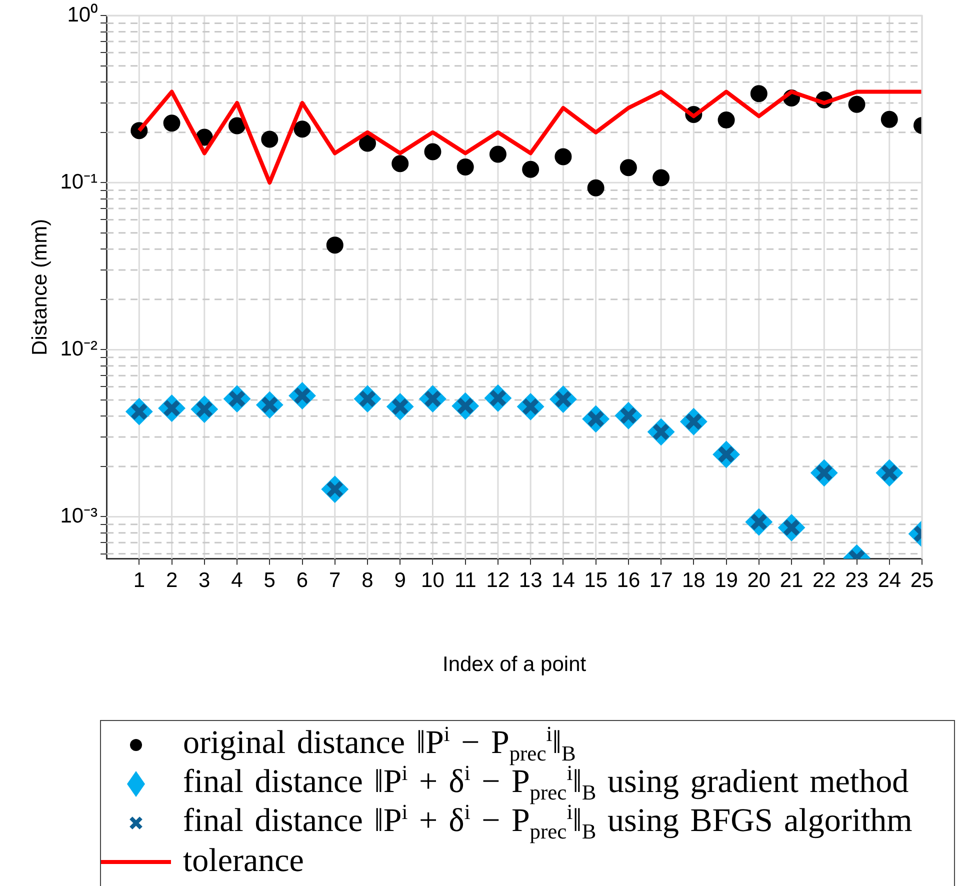 This screenshot has height=886, width=956. I want to click on x-tick-label: 19, so click(726, 580).